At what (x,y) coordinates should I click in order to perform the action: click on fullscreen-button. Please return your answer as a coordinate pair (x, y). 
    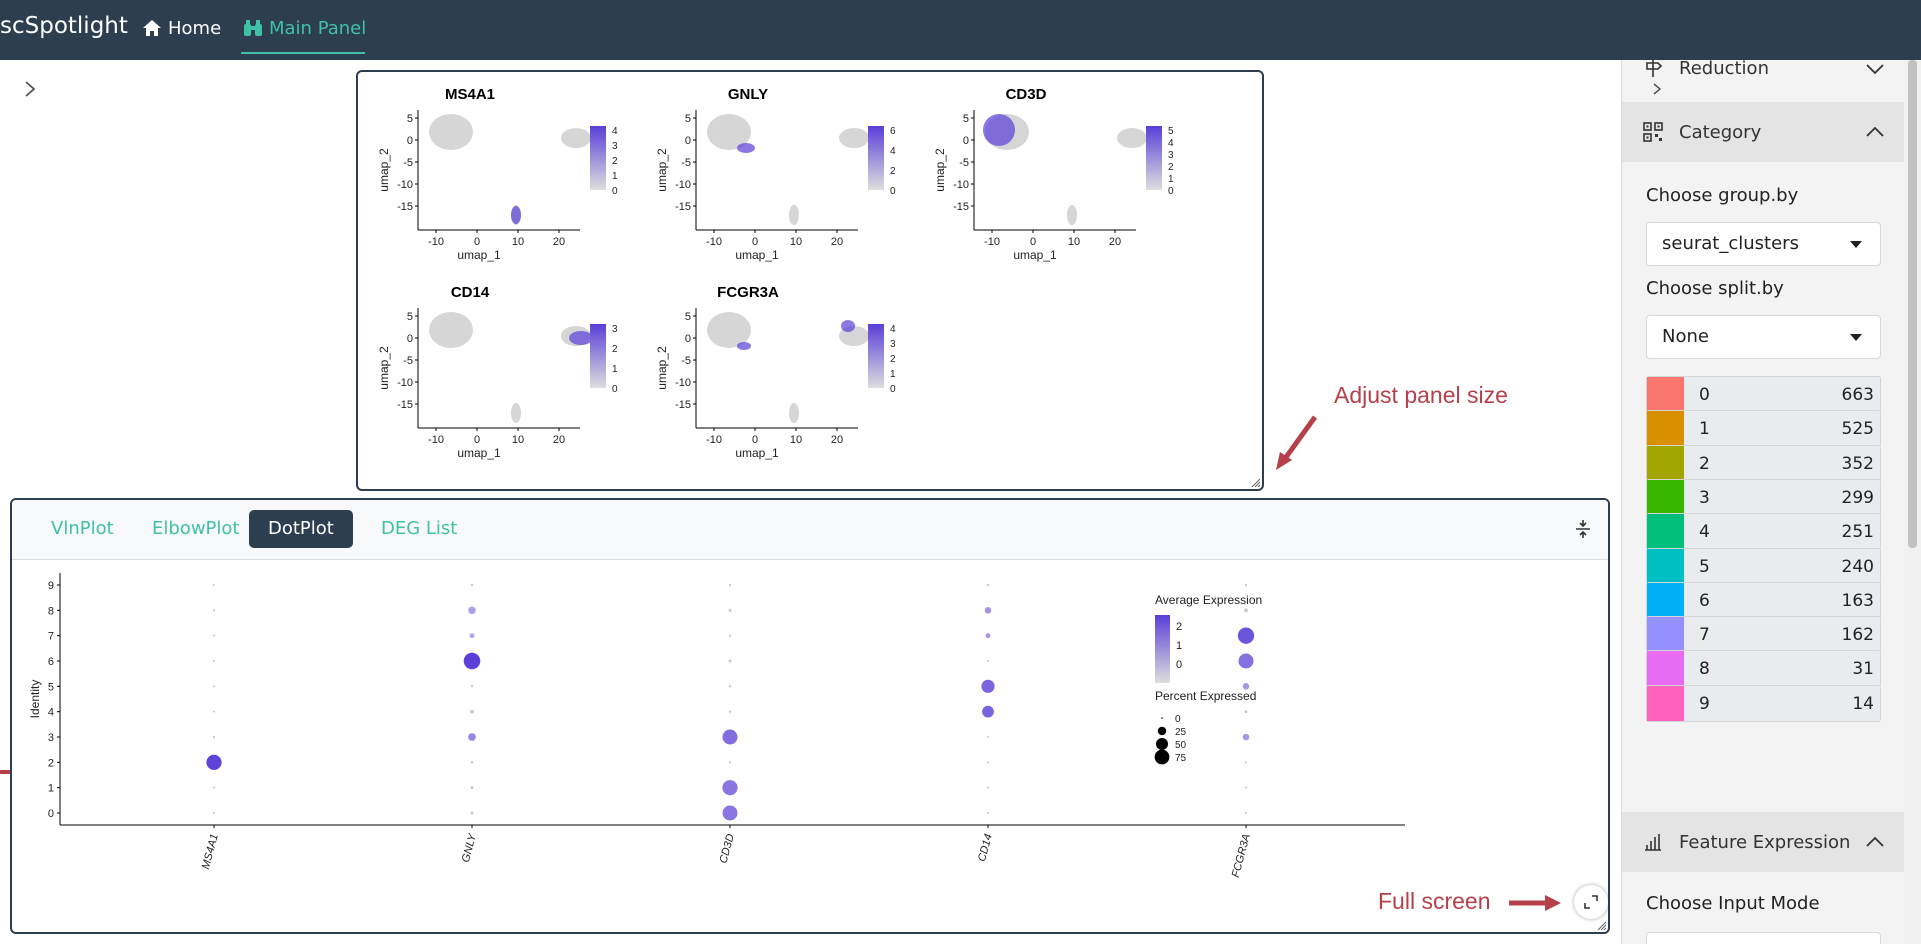
    Looking at the image, I should click on (1591, 902).